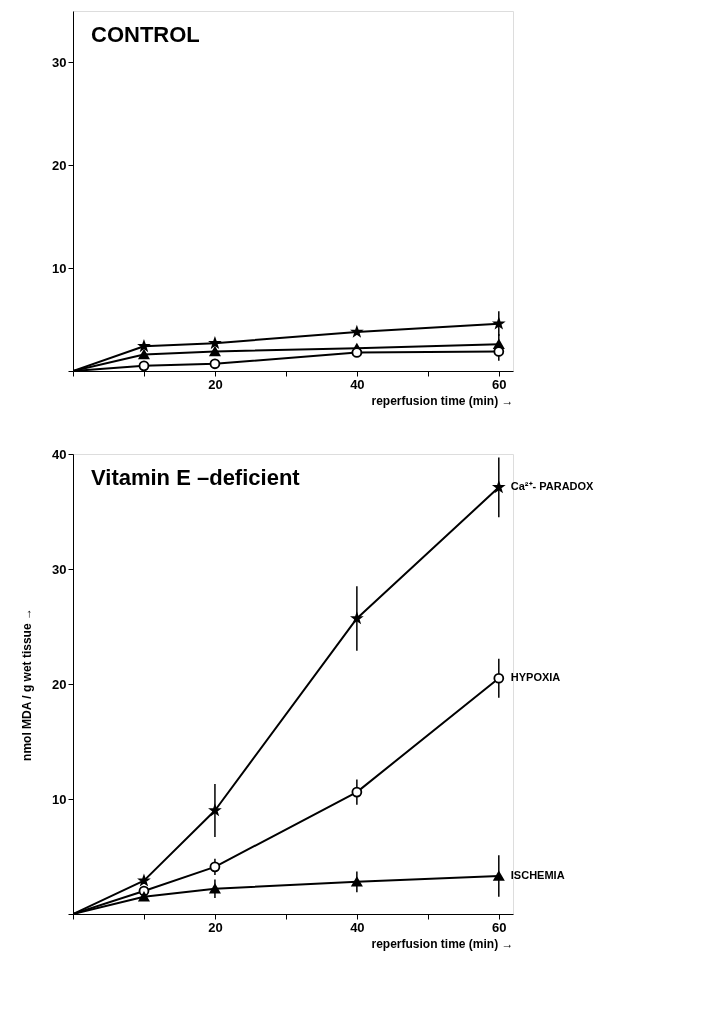 This screenshot has width=701, height=1012. I want to click on text: CONTROL, so click(145, 34).